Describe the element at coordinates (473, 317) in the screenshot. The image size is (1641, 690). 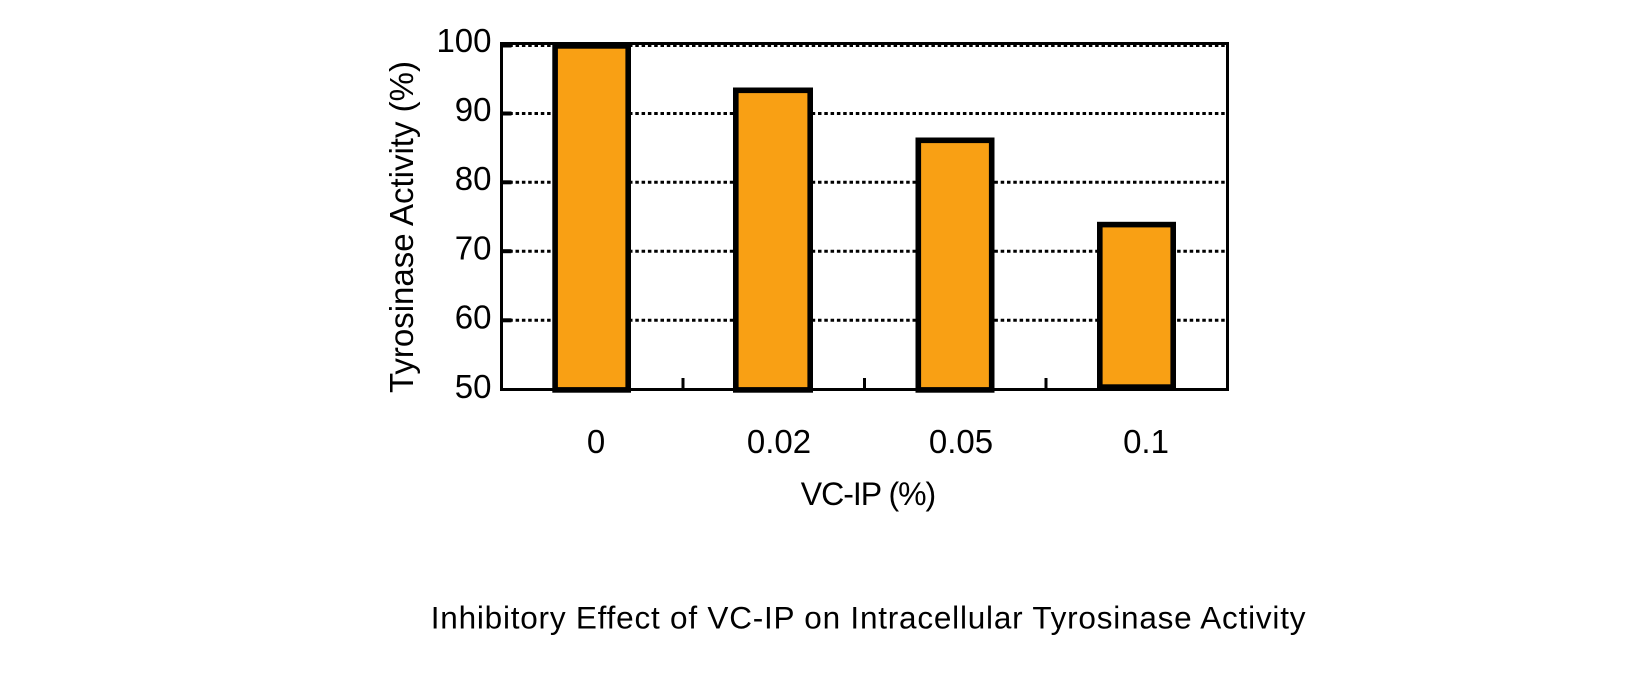
I see `svg-text: 60` at that location.